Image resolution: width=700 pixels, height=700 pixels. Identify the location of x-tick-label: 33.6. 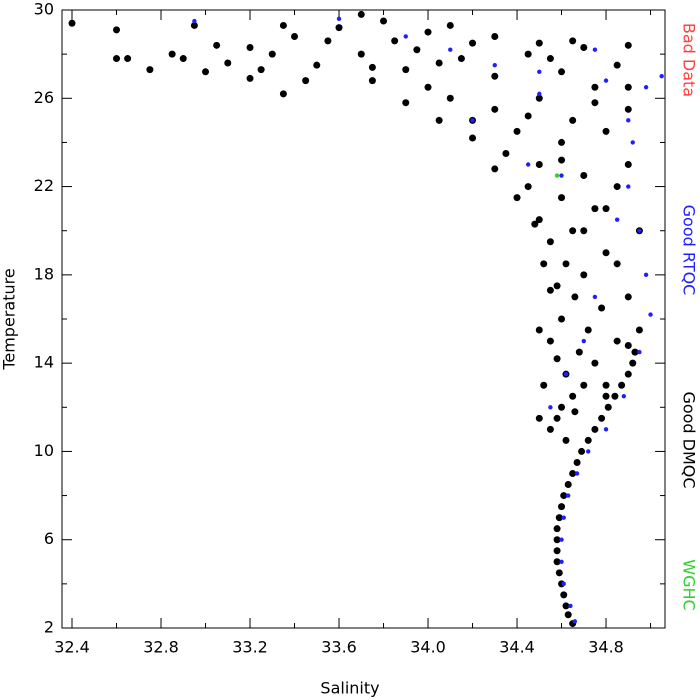
(339, 647).